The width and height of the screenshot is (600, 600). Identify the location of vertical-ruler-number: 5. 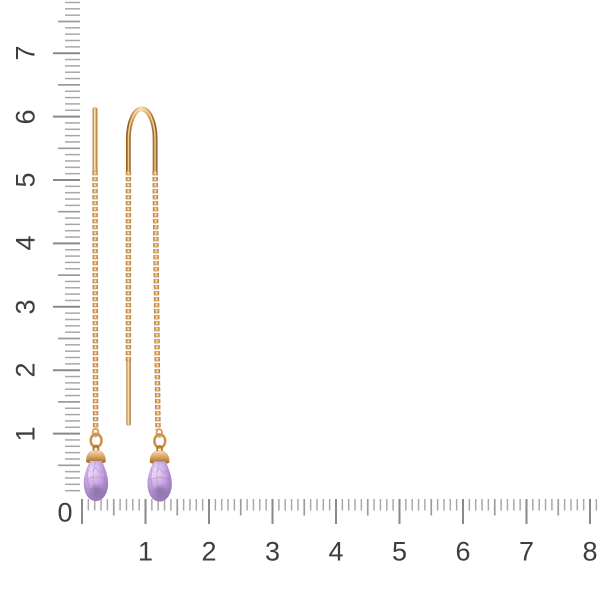
(25, 180).